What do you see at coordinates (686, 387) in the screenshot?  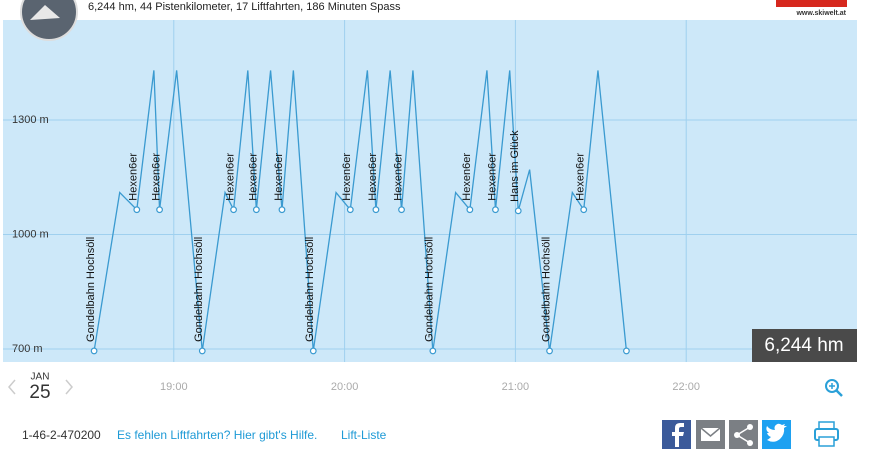 I see `x-tick-label: 22:00` at bounding box center [686, 387].